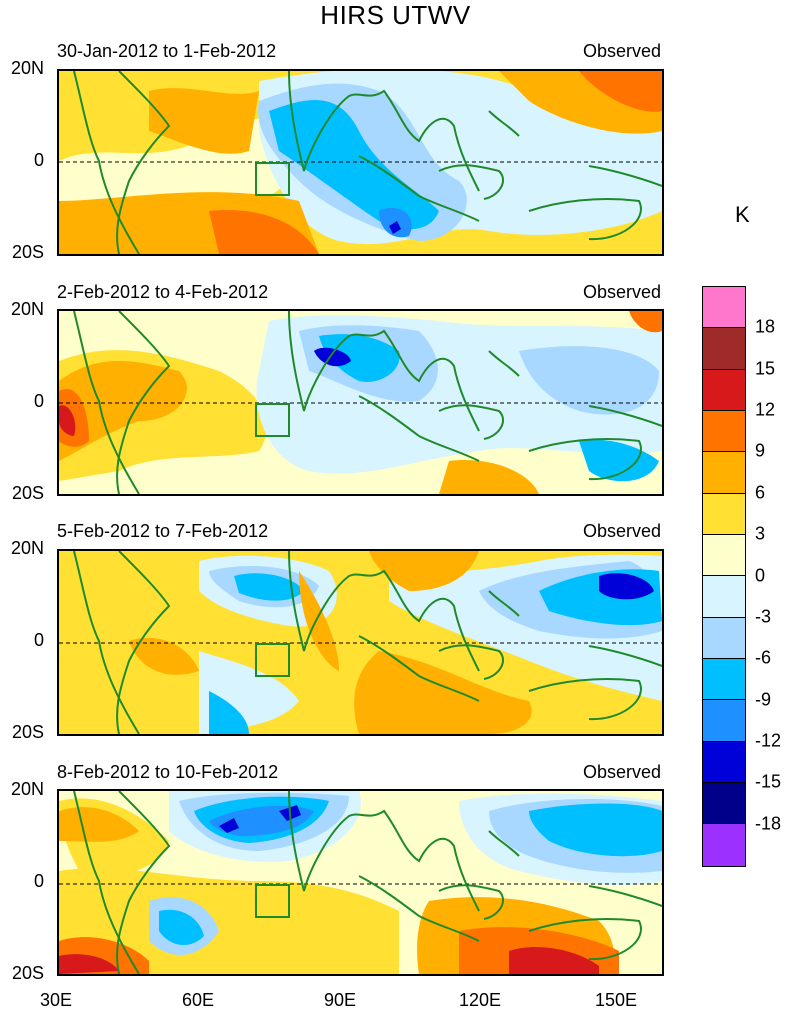 The width and height of the screenshot is (791, 1013). I want to click on x-tick-150e: 150E, so click(616, 1000).